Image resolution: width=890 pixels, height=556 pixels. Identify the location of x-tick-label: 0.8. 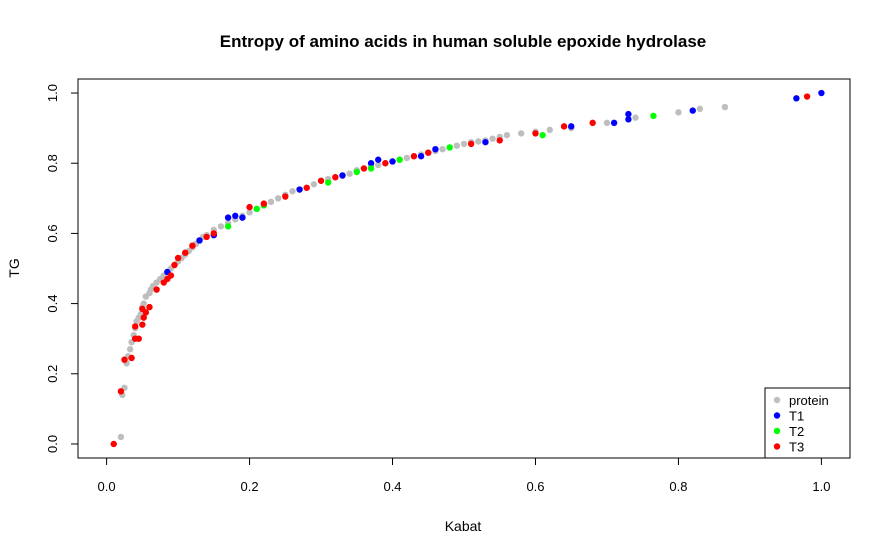
(678, 486).